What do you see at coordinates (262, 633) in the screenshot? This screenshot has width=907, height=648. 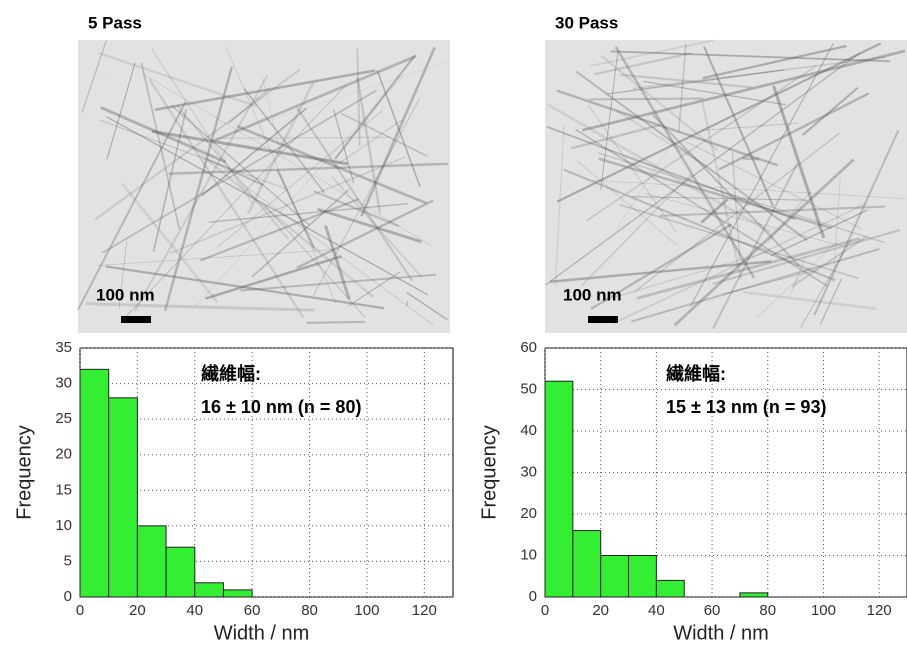 I see `x-axis-label: Width / nm` at bounding box center [262, 633].